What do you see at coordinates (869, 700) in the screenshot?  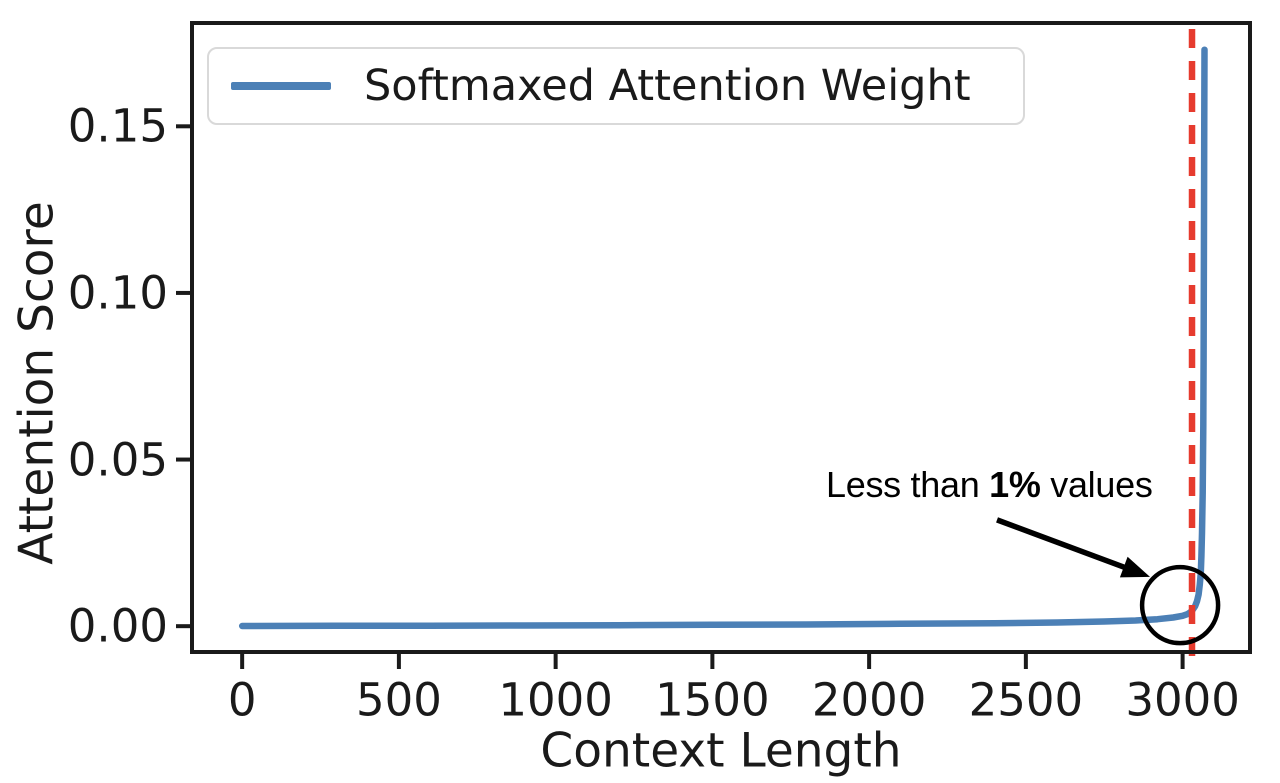 I see `x-tick-label: 2000` at bounding box center [869, 700].